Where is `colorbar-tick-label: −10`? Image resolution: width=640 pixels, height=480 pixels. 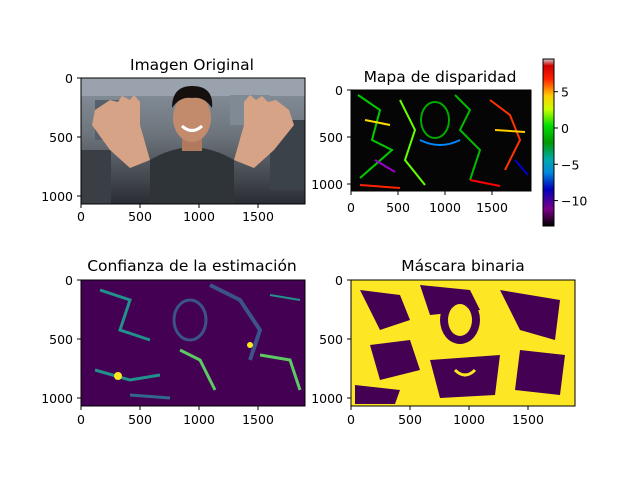 colorbar-tick-label: −10 is located at coordinates (574, 201).